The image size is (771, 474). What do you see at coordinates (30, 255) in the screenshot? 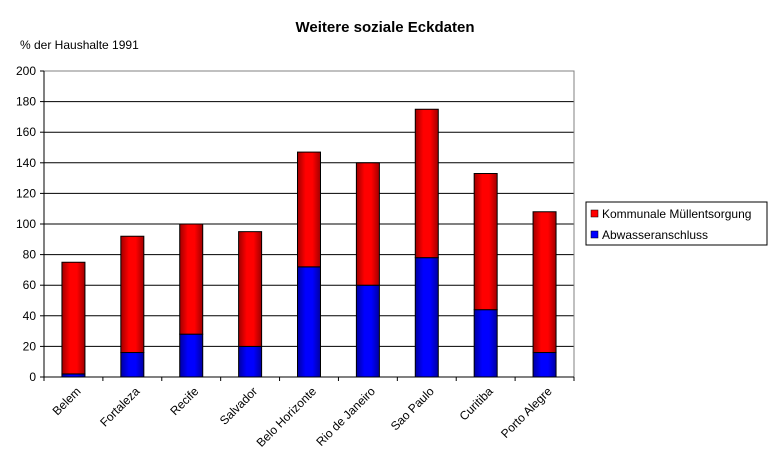
I see `y-tick-label: 80` at bounding box center [30, 255].